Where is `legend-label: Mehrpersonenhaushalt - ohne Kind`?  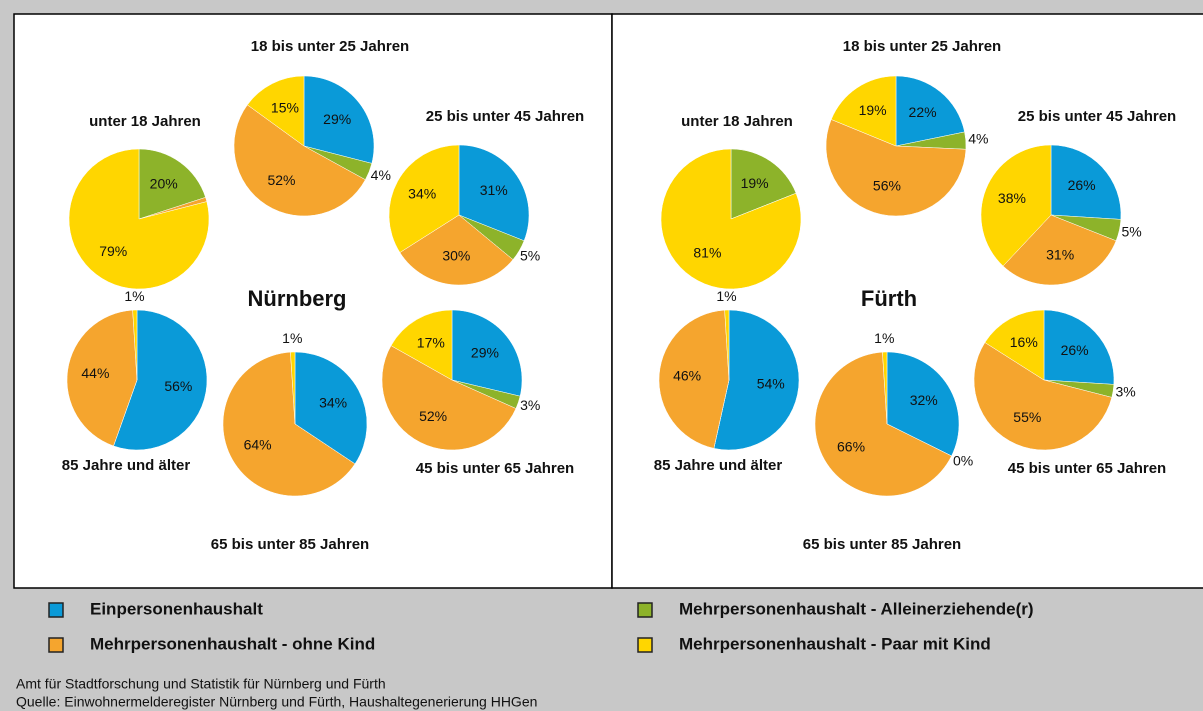
legend-label: Mehrpersonenhaushalt - ohne Kind is located at coordinates (232, 643).